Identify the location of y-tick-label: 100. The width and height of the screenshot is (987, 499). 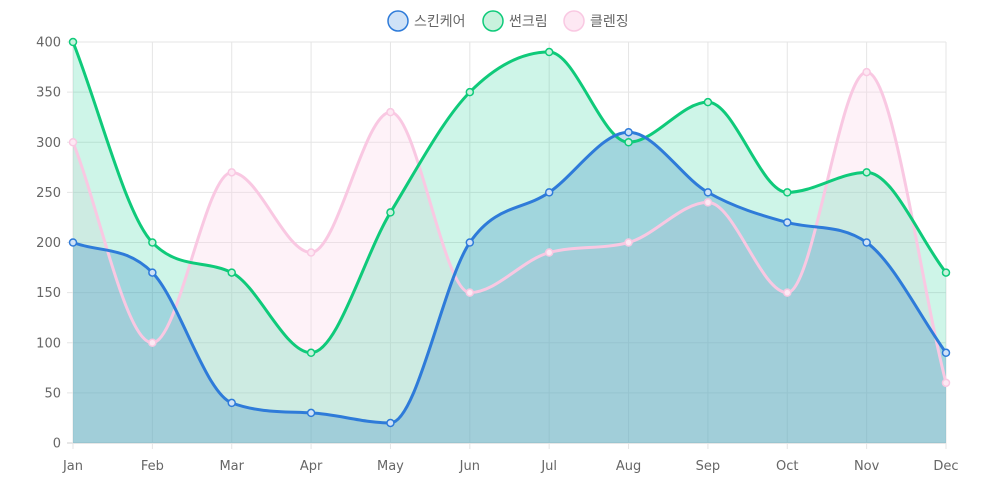
(48, 343).